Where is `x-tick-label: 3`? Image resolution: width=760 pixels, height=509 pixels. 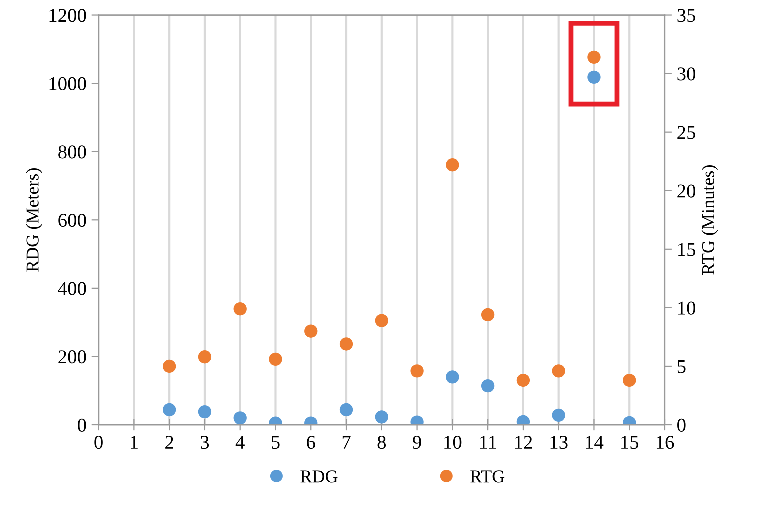 x-tick-label: 3 is located at coordinates (205, 443).